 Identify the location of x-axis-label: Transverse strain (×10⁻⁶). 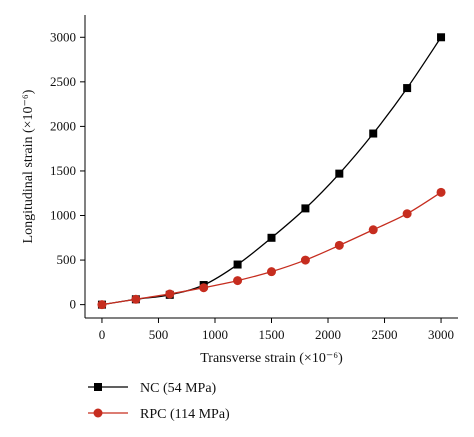
(271, 358).